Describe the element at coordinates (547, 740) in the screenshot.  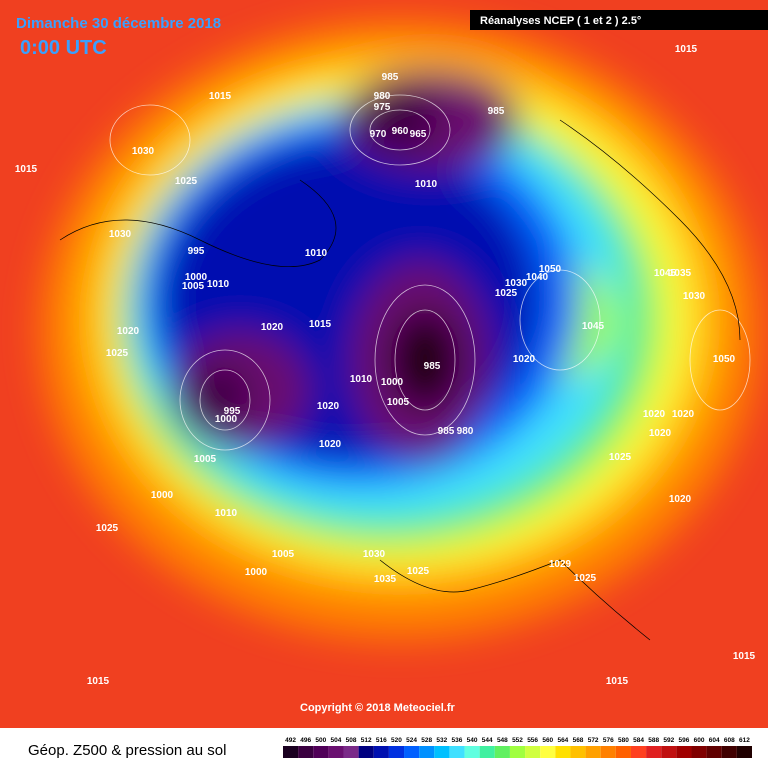
I see `legend-label: 560` at that location.